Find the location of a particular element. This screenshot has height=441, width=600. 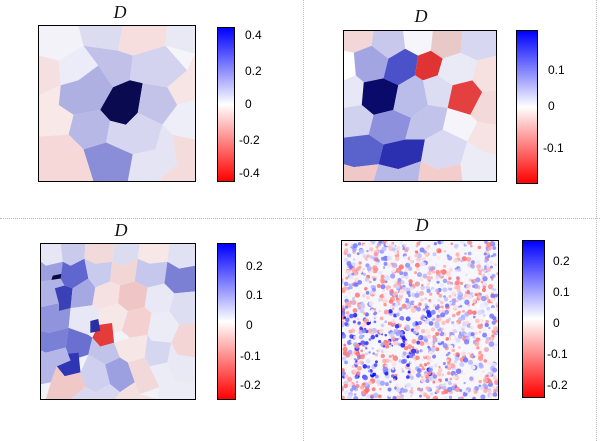

panel-3-tick-0: 0.2 is located at coordinates (254, 266).